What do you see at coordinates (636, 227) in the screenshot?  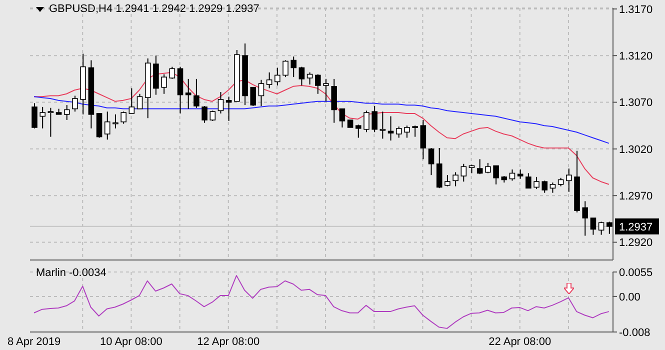 I see `ref-line-label: 1.2937` at bounding box center [636, 227].